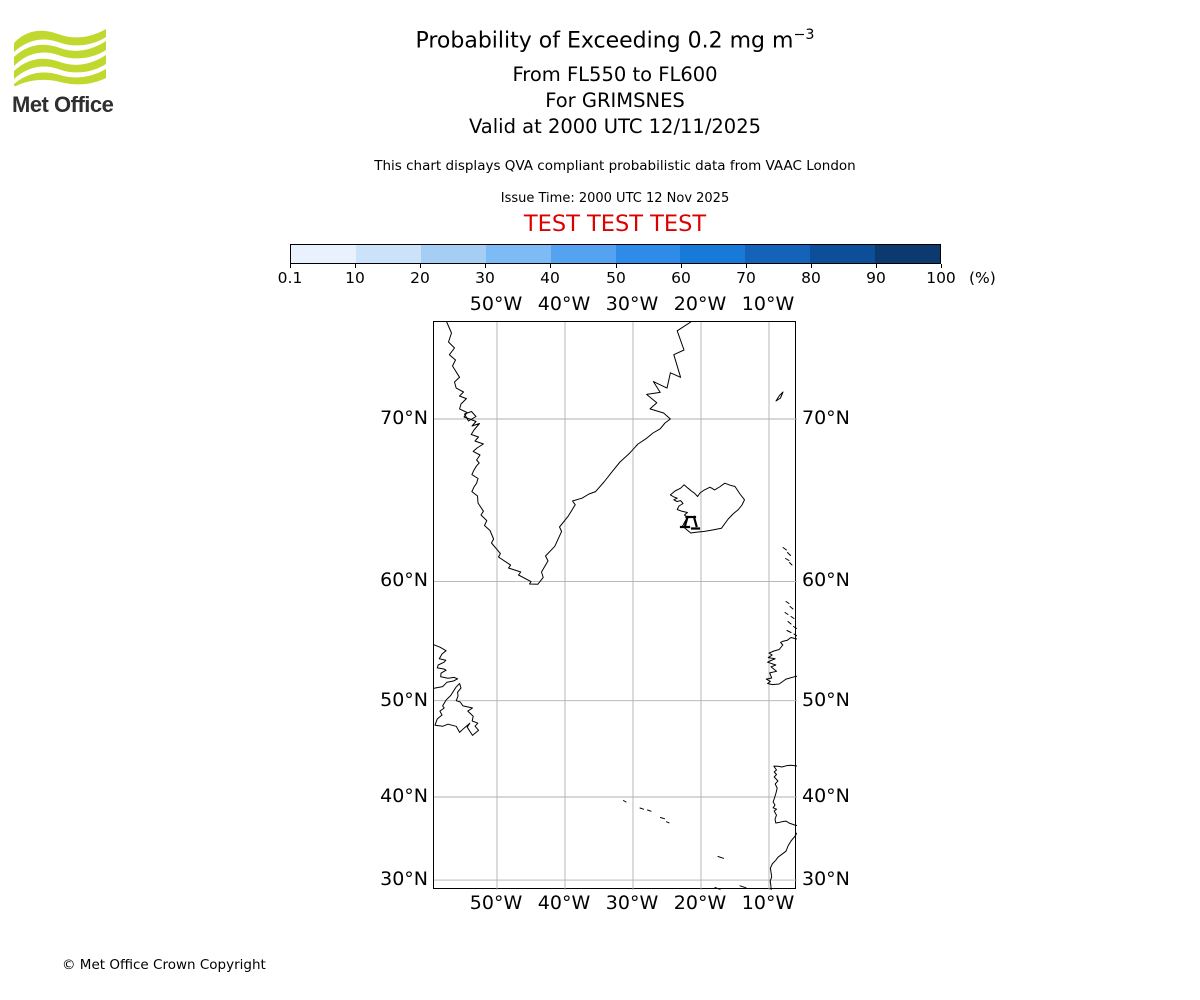  I want to click on lon-label-top: 10°W, so click(768, 304).